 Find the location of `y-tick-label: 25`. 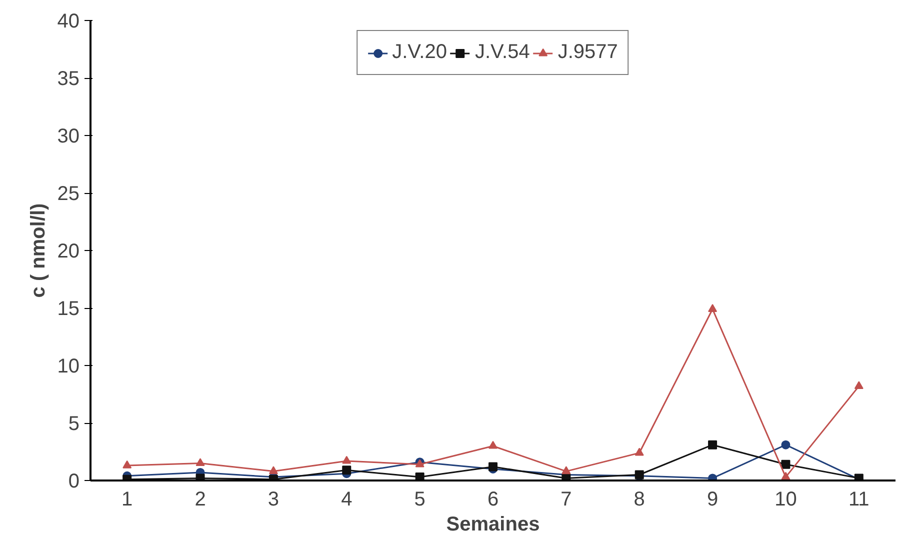

y-tick-label: 25 is located at coordinates (68, 194).